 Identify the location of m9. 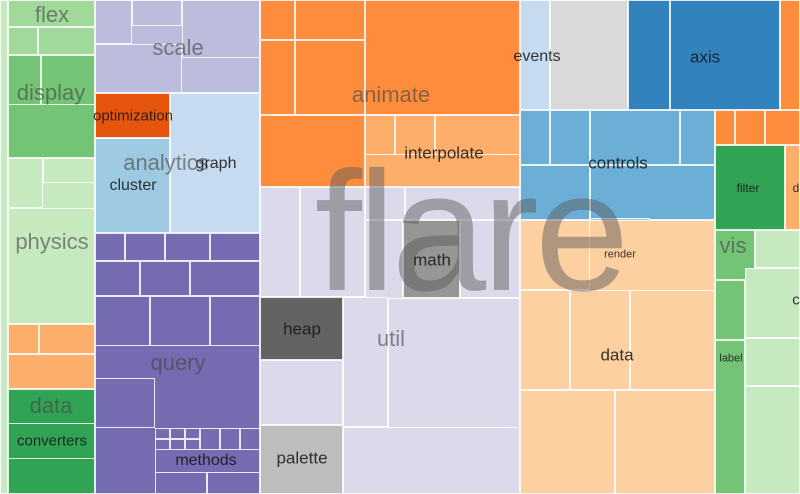
(250, 439).